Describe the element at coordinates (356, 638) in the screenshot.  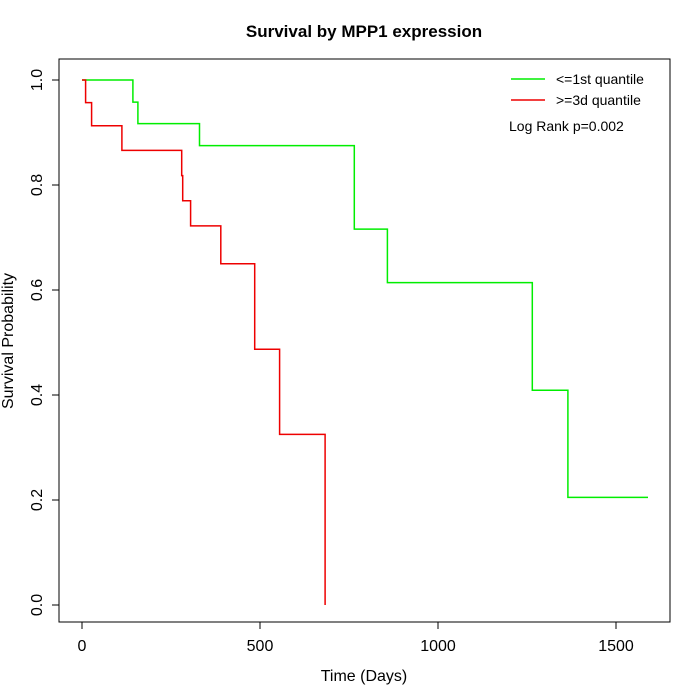
I see `x-axis-ticks: 0 500 1000 1500` at that location.